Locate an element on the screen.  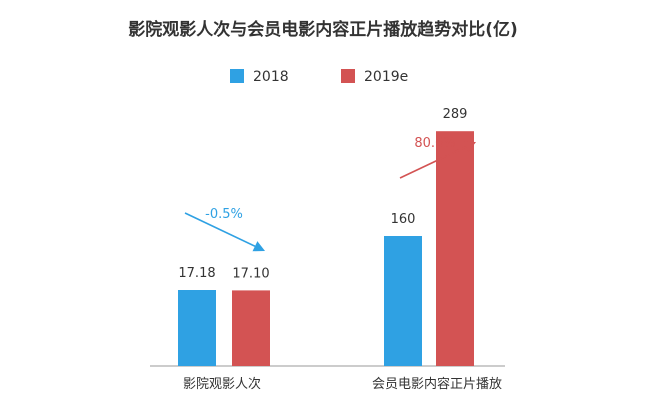
legend-label-2018: 2018 is located at coordinates (271, 77).